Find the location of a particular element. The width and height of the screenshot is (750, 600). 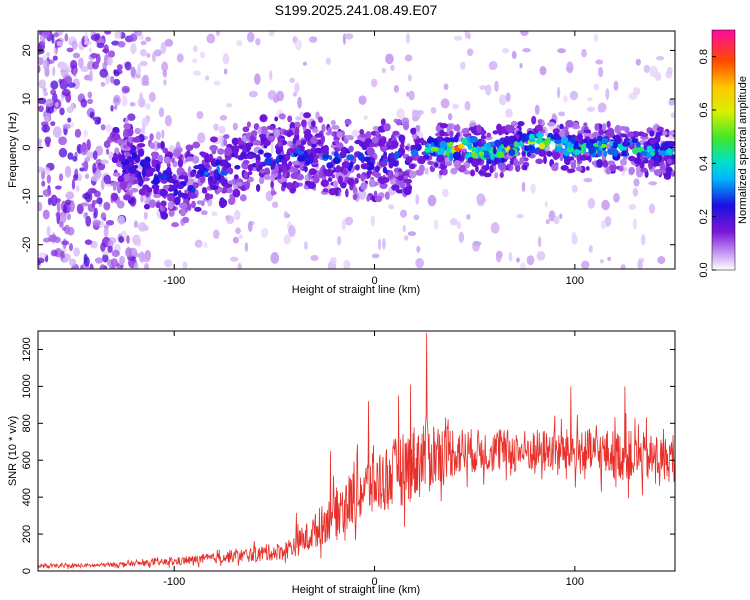

spectrogram-cell-2007 is located at coordinates (624, 153).